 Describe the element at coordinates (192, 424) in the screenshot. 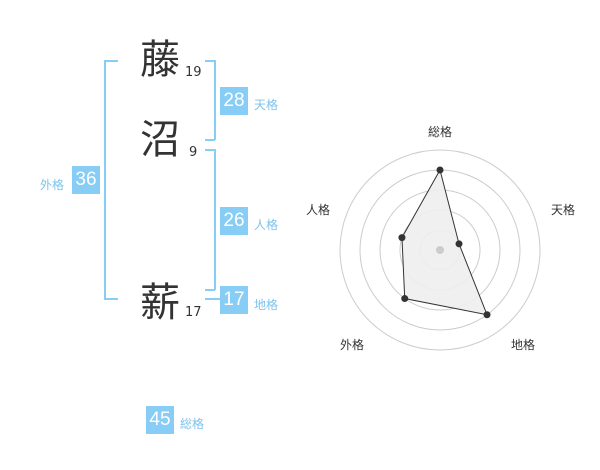

I see `soukaku-label: 総格` at that location.